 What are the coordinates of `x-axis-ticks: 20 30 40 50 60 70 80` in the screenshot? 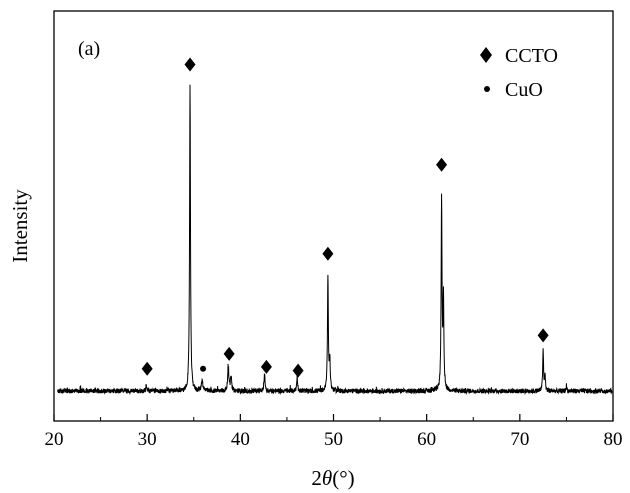 It's located at (334, 432).